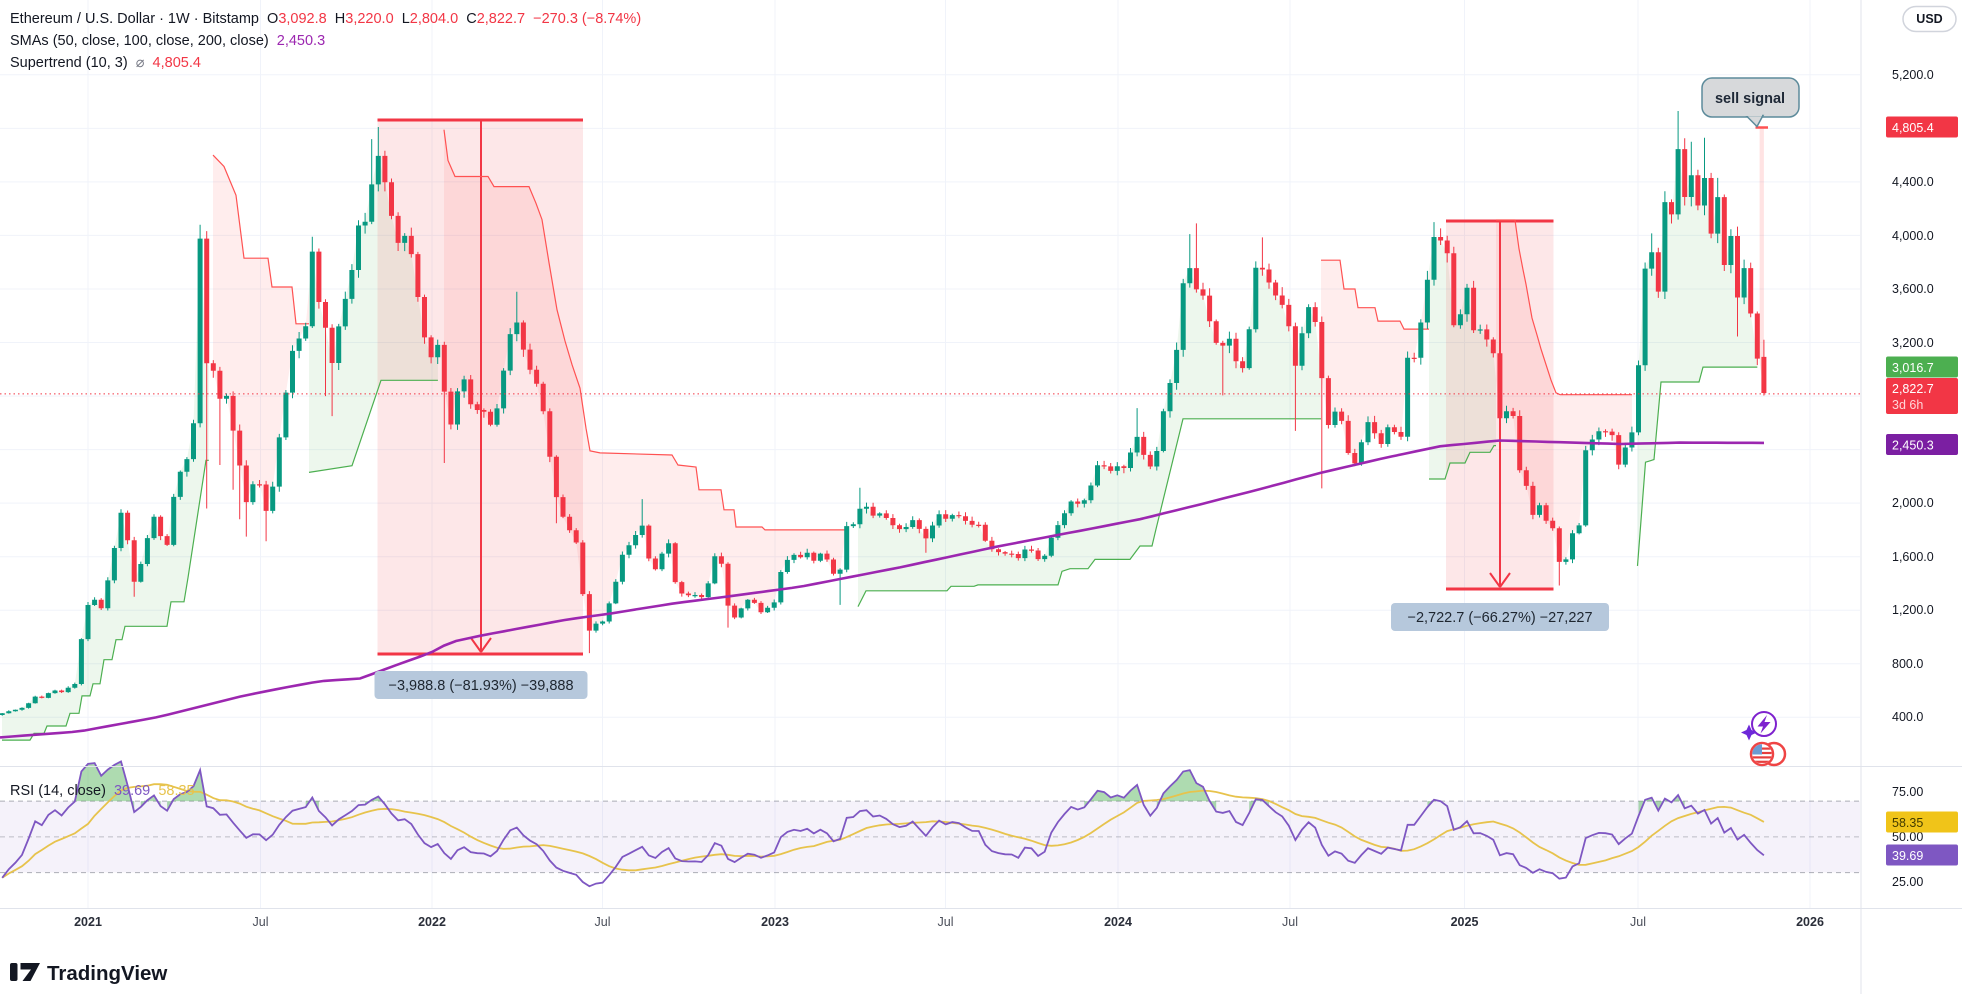  Describe the element at coordinates (1929, 19) in the screenshot. I see `svg-text: USD` at that location.